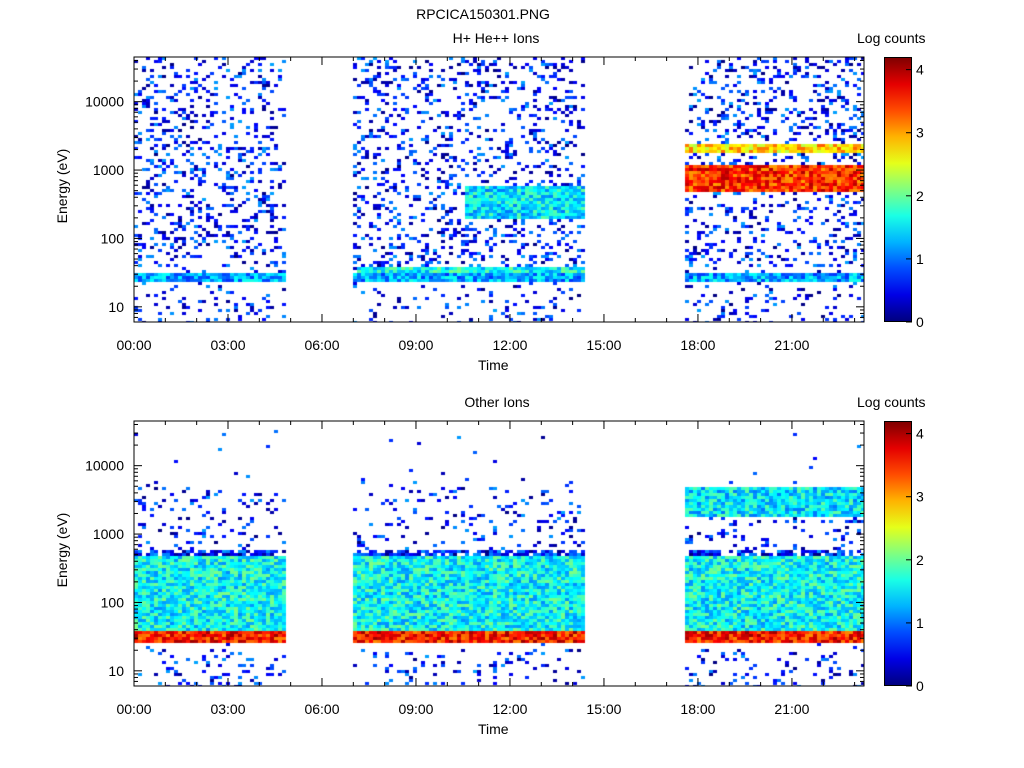 Image resolution: width=1024 pixels, height=768 pixels. Describe the element at coordinates (898, 189) in the screenshot. I see `top-colorbar` at that location.